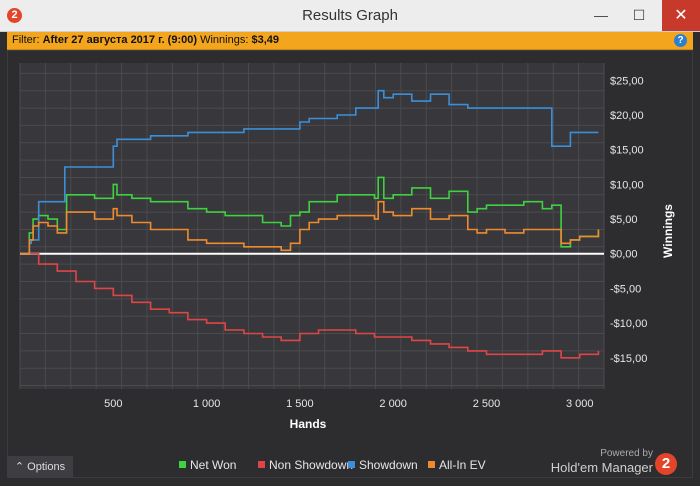 The height and width of the screenshot is (486, 700). What do you see at coordinates (120, 40) in the screenshot?
I see `filter-value: After 27 августа 2017 г. (9:00)` at bounding box center [120, 40].